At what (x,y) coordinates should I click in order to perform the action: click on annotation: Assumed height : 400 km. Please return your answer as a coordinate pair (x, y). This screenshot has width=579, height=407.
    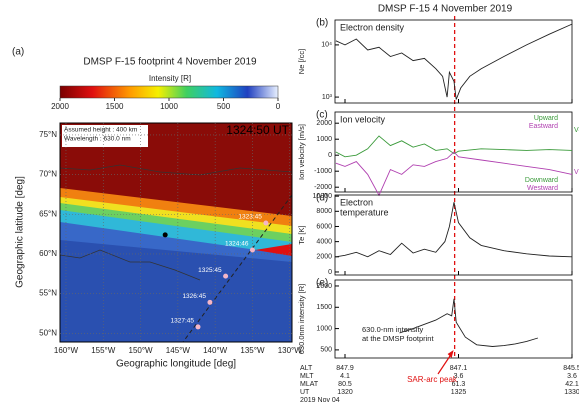
    Looking at the image, I should click on (100, 130).